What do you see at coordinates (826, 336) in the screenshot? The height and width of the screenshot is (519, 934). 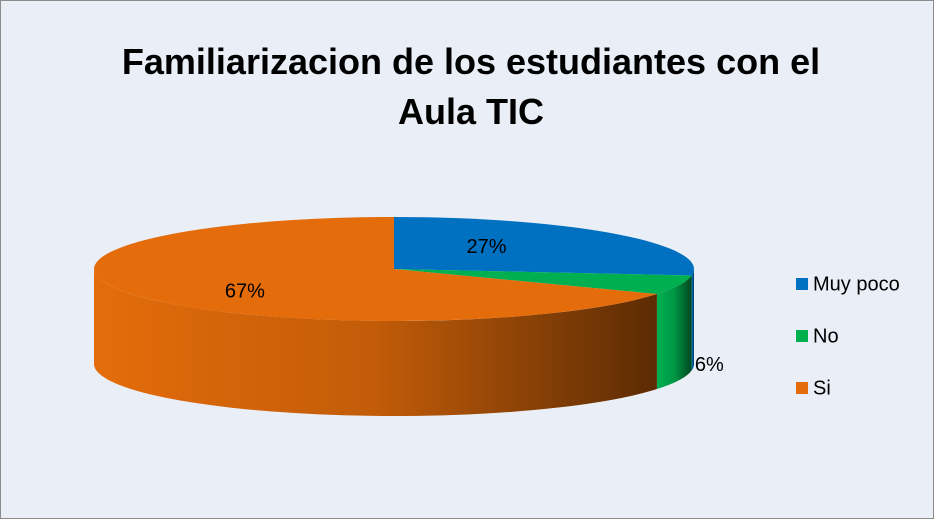 I see `legend-label: No` at bounding box center [826, 336].